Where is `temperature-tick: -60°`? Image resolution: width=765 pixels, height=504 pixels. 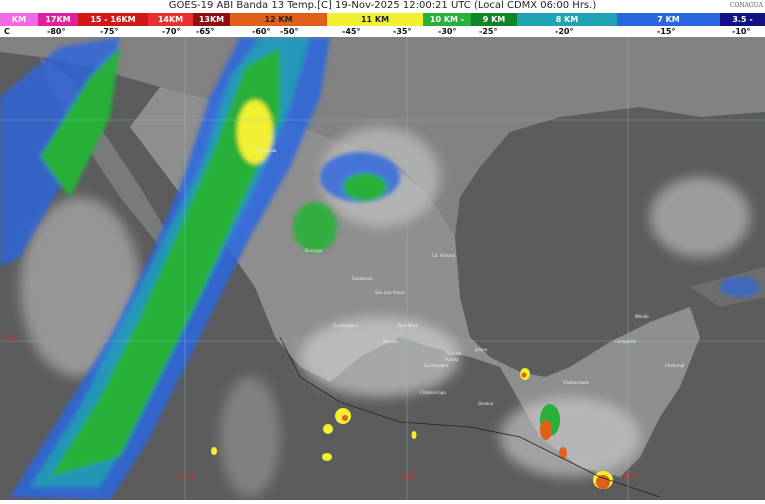
temperature-tick: -60° is located at coordinates (261, 31).